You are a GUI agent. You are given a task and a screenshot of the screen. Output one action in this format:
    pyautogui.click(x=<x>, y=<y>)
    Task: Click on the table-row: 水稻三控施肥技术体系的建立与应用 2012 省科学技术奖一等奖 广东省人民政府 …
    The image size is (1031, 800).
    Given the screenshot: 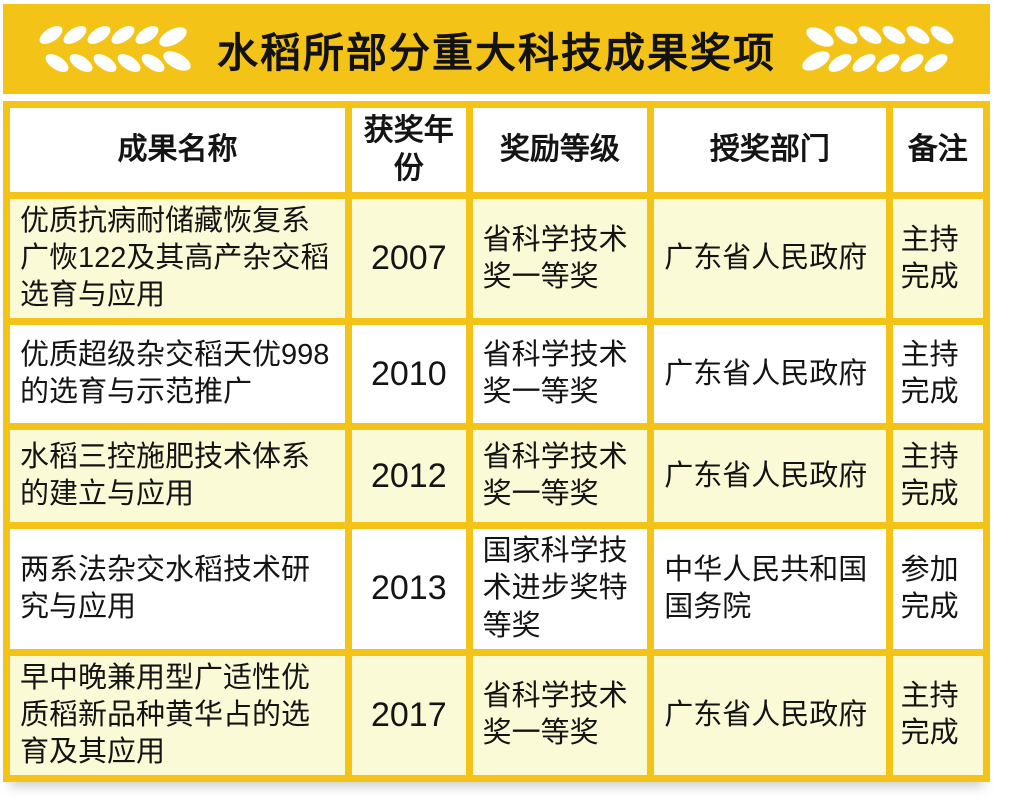 What is the action you would take?
    pyautogui.click(x=496, y=476)
    